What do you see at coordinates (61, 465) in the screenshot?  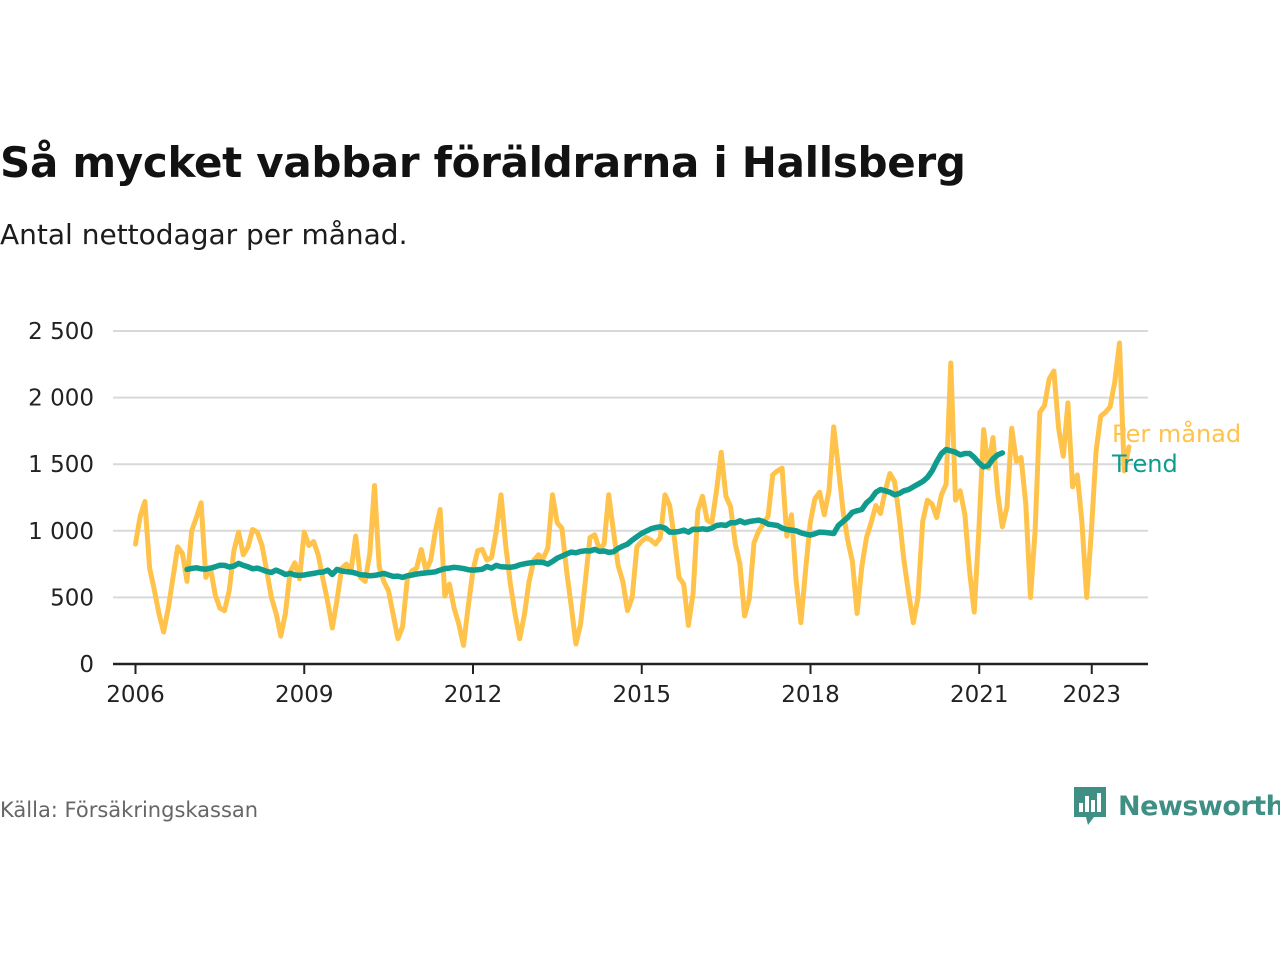 I see `y-tick-label: 1 500` at bounding box center [61, 465].